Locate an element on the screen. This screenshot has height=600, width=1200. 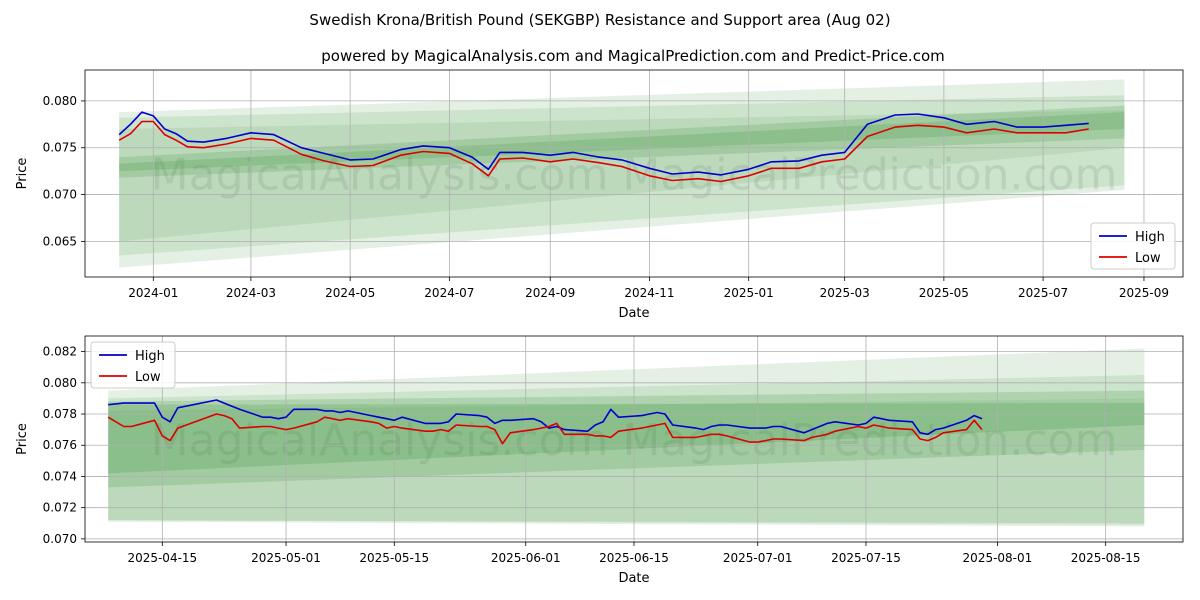
x-tick-label: 2025-09 is located at coordinates (1144, 293).